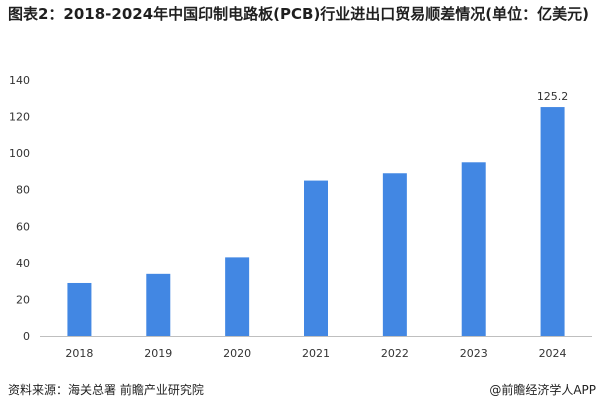 The width and height of the screenshot is (604, 407). What do you see at coordinates (394, 254) in the screenshot?
I see `bar-2022` at bounding box center [394, 254].